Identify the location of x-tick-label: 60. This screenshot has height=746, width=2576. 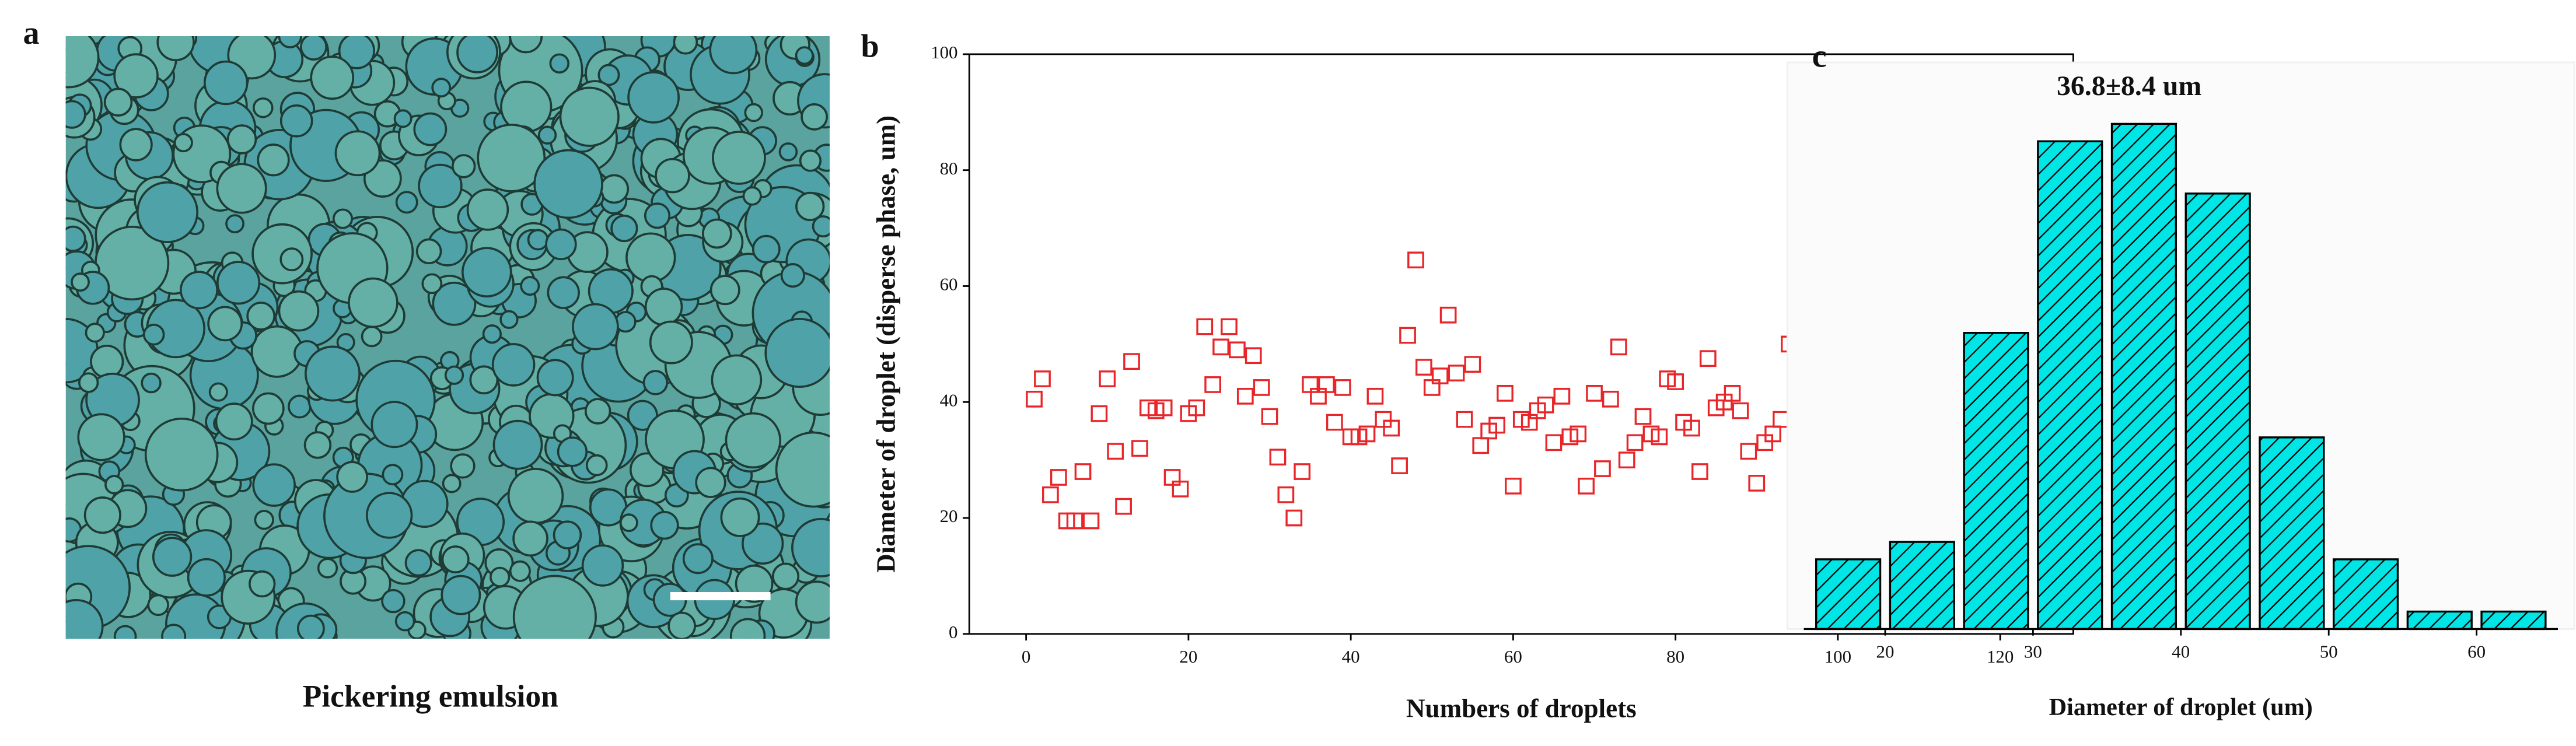
(1513, 656).